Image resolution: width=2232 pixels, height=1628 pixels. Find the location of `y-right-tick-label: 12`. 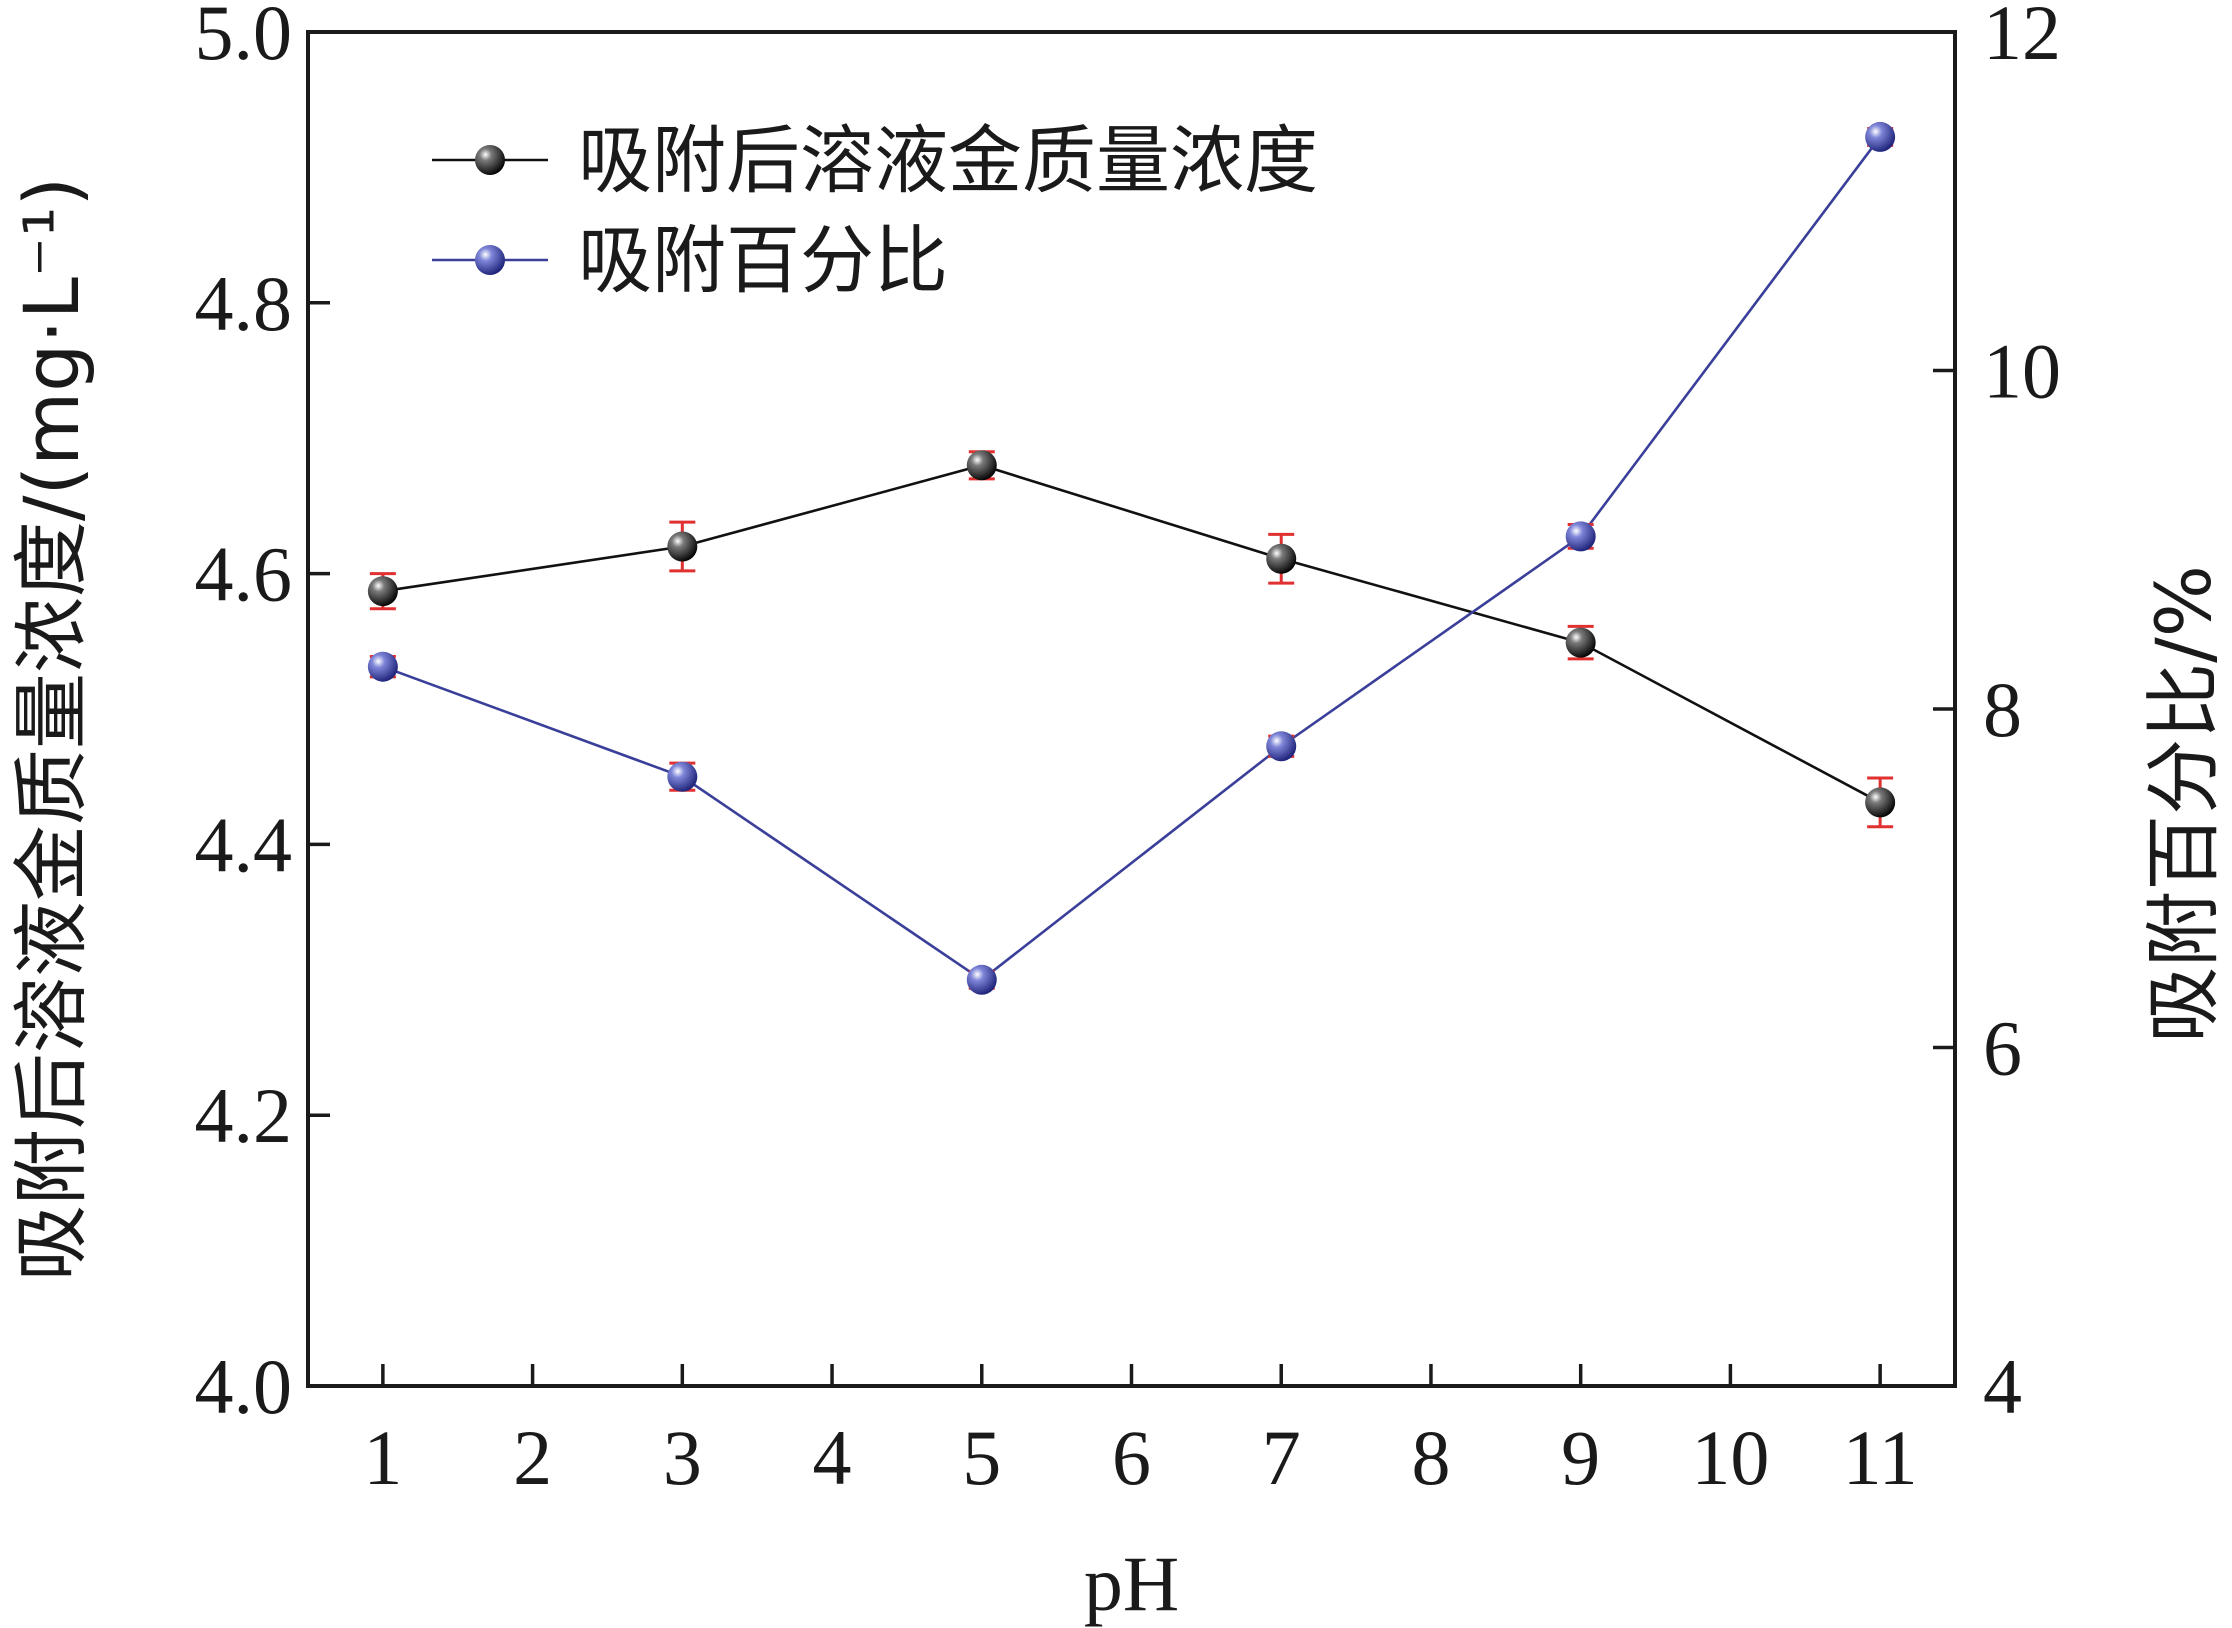

y-right-tick-label: 12 is located at coordinates (2022, 38).